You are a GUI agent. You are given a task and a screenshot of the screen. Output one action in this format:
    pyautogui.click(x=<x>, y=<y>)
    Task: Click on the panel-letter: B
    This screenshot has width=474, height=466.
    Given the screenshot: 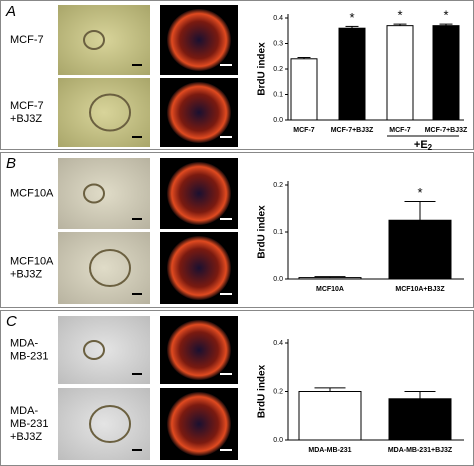 What is the action you would take?
    pyautogui.click(x=11, y=163)
    